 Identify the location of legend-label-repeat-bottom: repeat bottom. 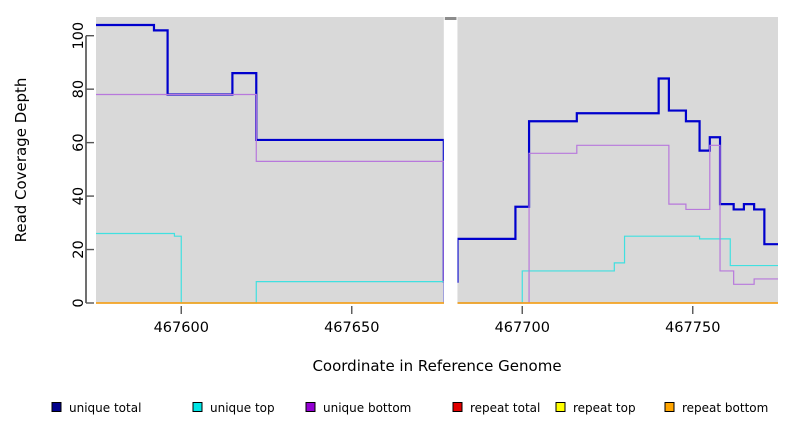
(725, 408).